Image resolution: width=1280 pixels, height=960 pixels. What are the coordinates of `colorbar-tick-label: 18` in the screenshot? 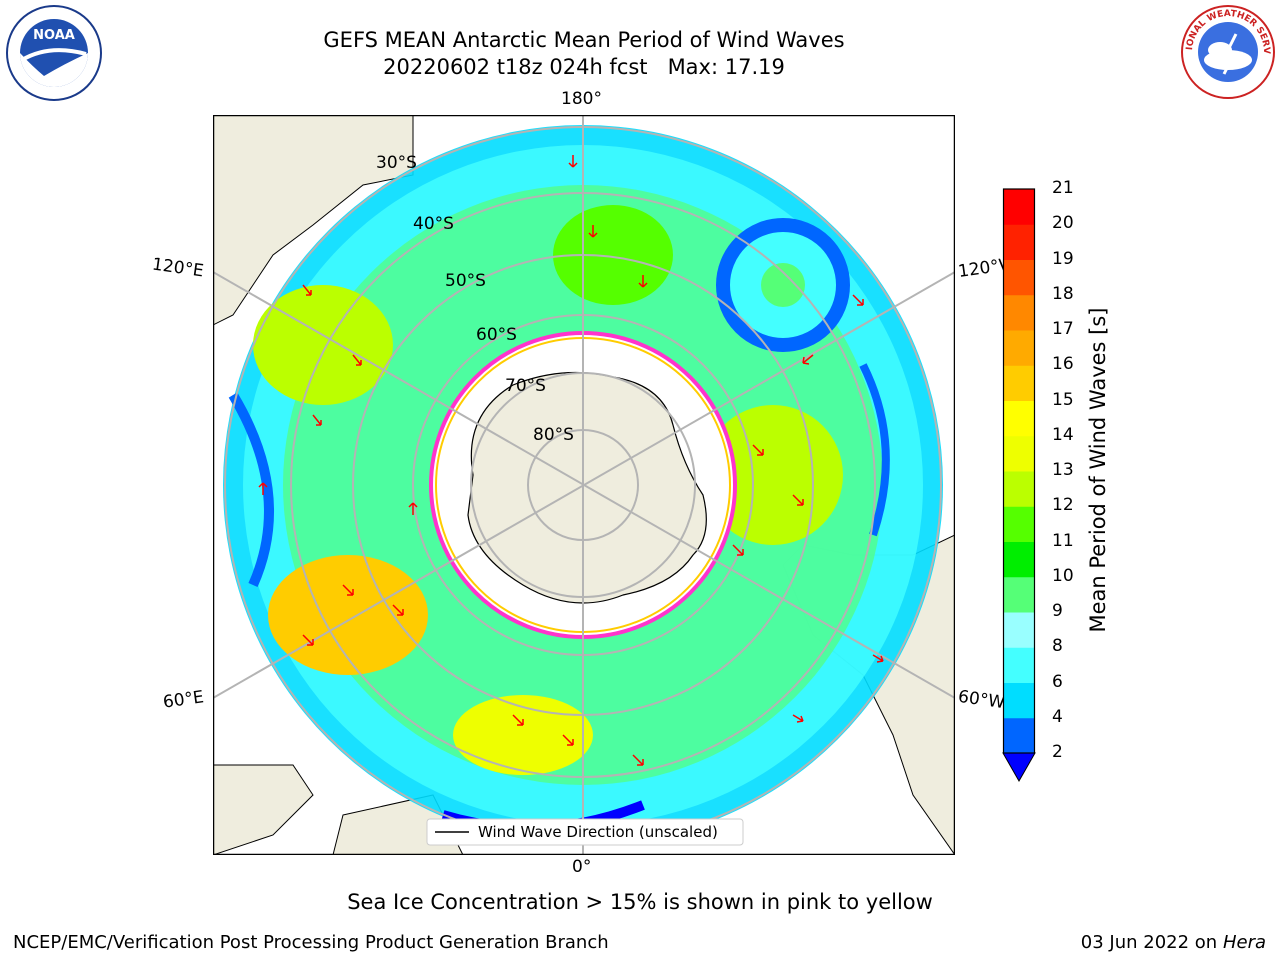 It's located at (1063, 293).